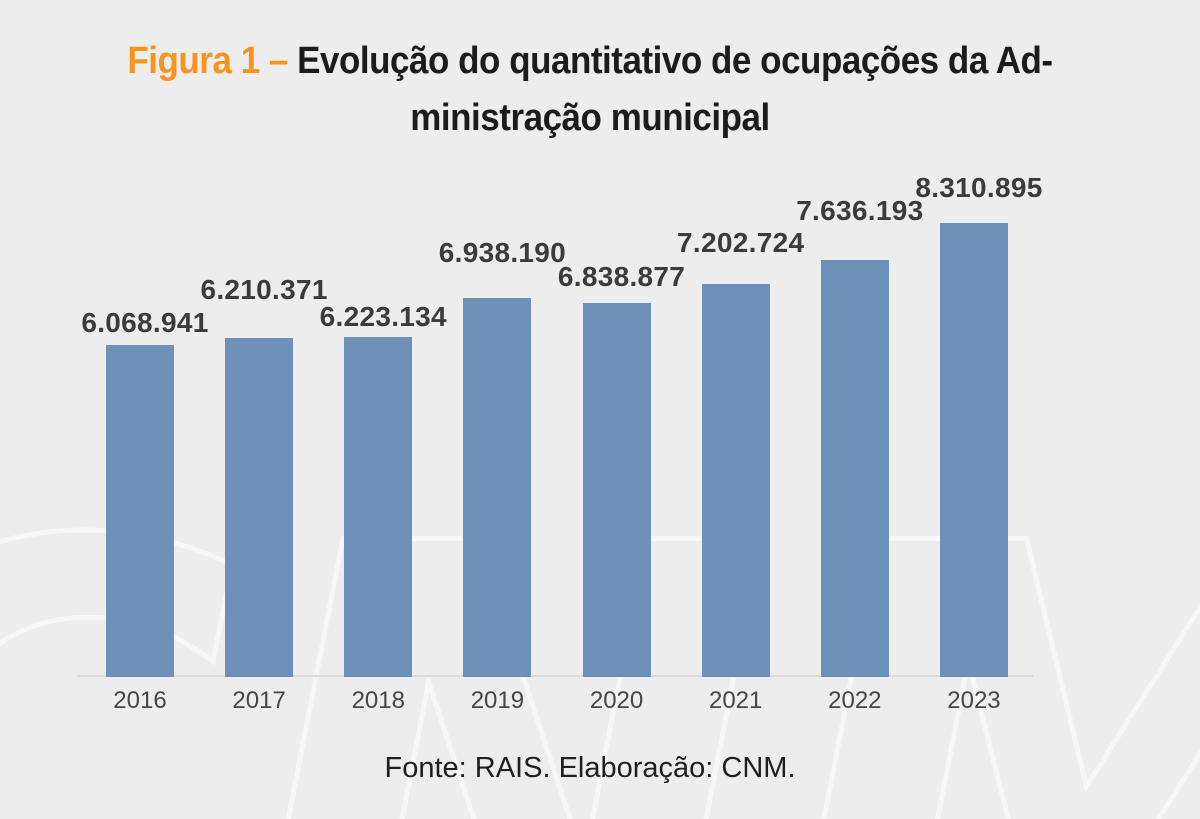  What do you see at coordinates (497, 487) in the screenshot?
I see `bar-2019` at bounding box center [497, 487].